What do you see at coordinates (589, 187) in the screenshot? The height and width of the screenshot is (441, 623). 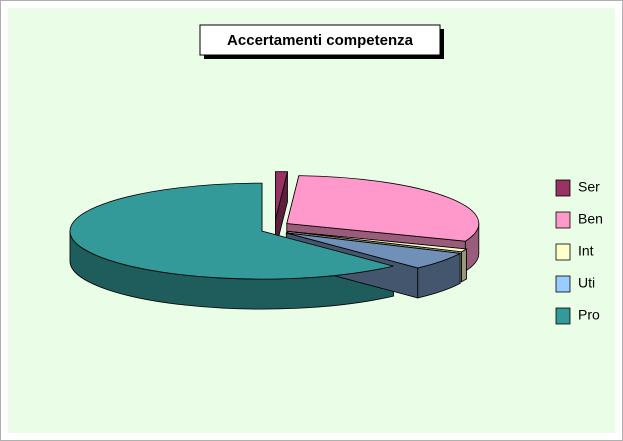 I see `legend-label: Ser` at bounding box center [589, 187].